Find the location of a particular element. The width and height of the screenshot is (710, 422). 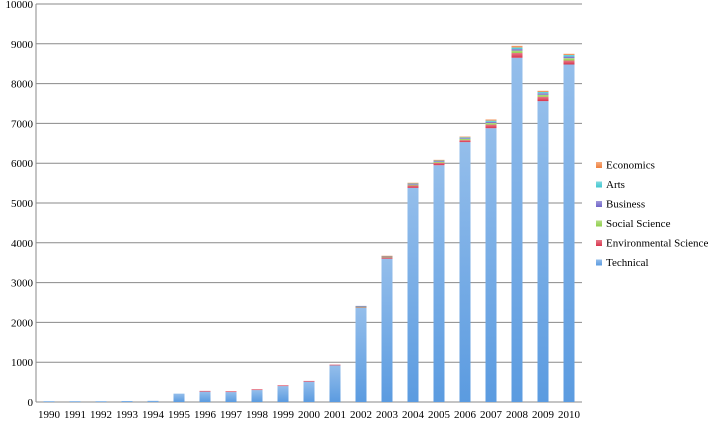

y-tick-label: 3000 is located at coordinates (22, 284).